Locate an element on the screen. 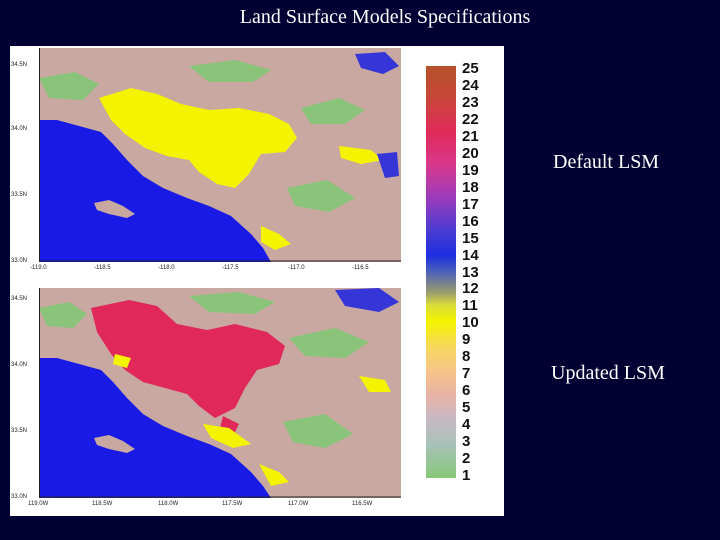 The image size is (720, 540). colorbar-label: 24 is located at coordinates (470, 85).